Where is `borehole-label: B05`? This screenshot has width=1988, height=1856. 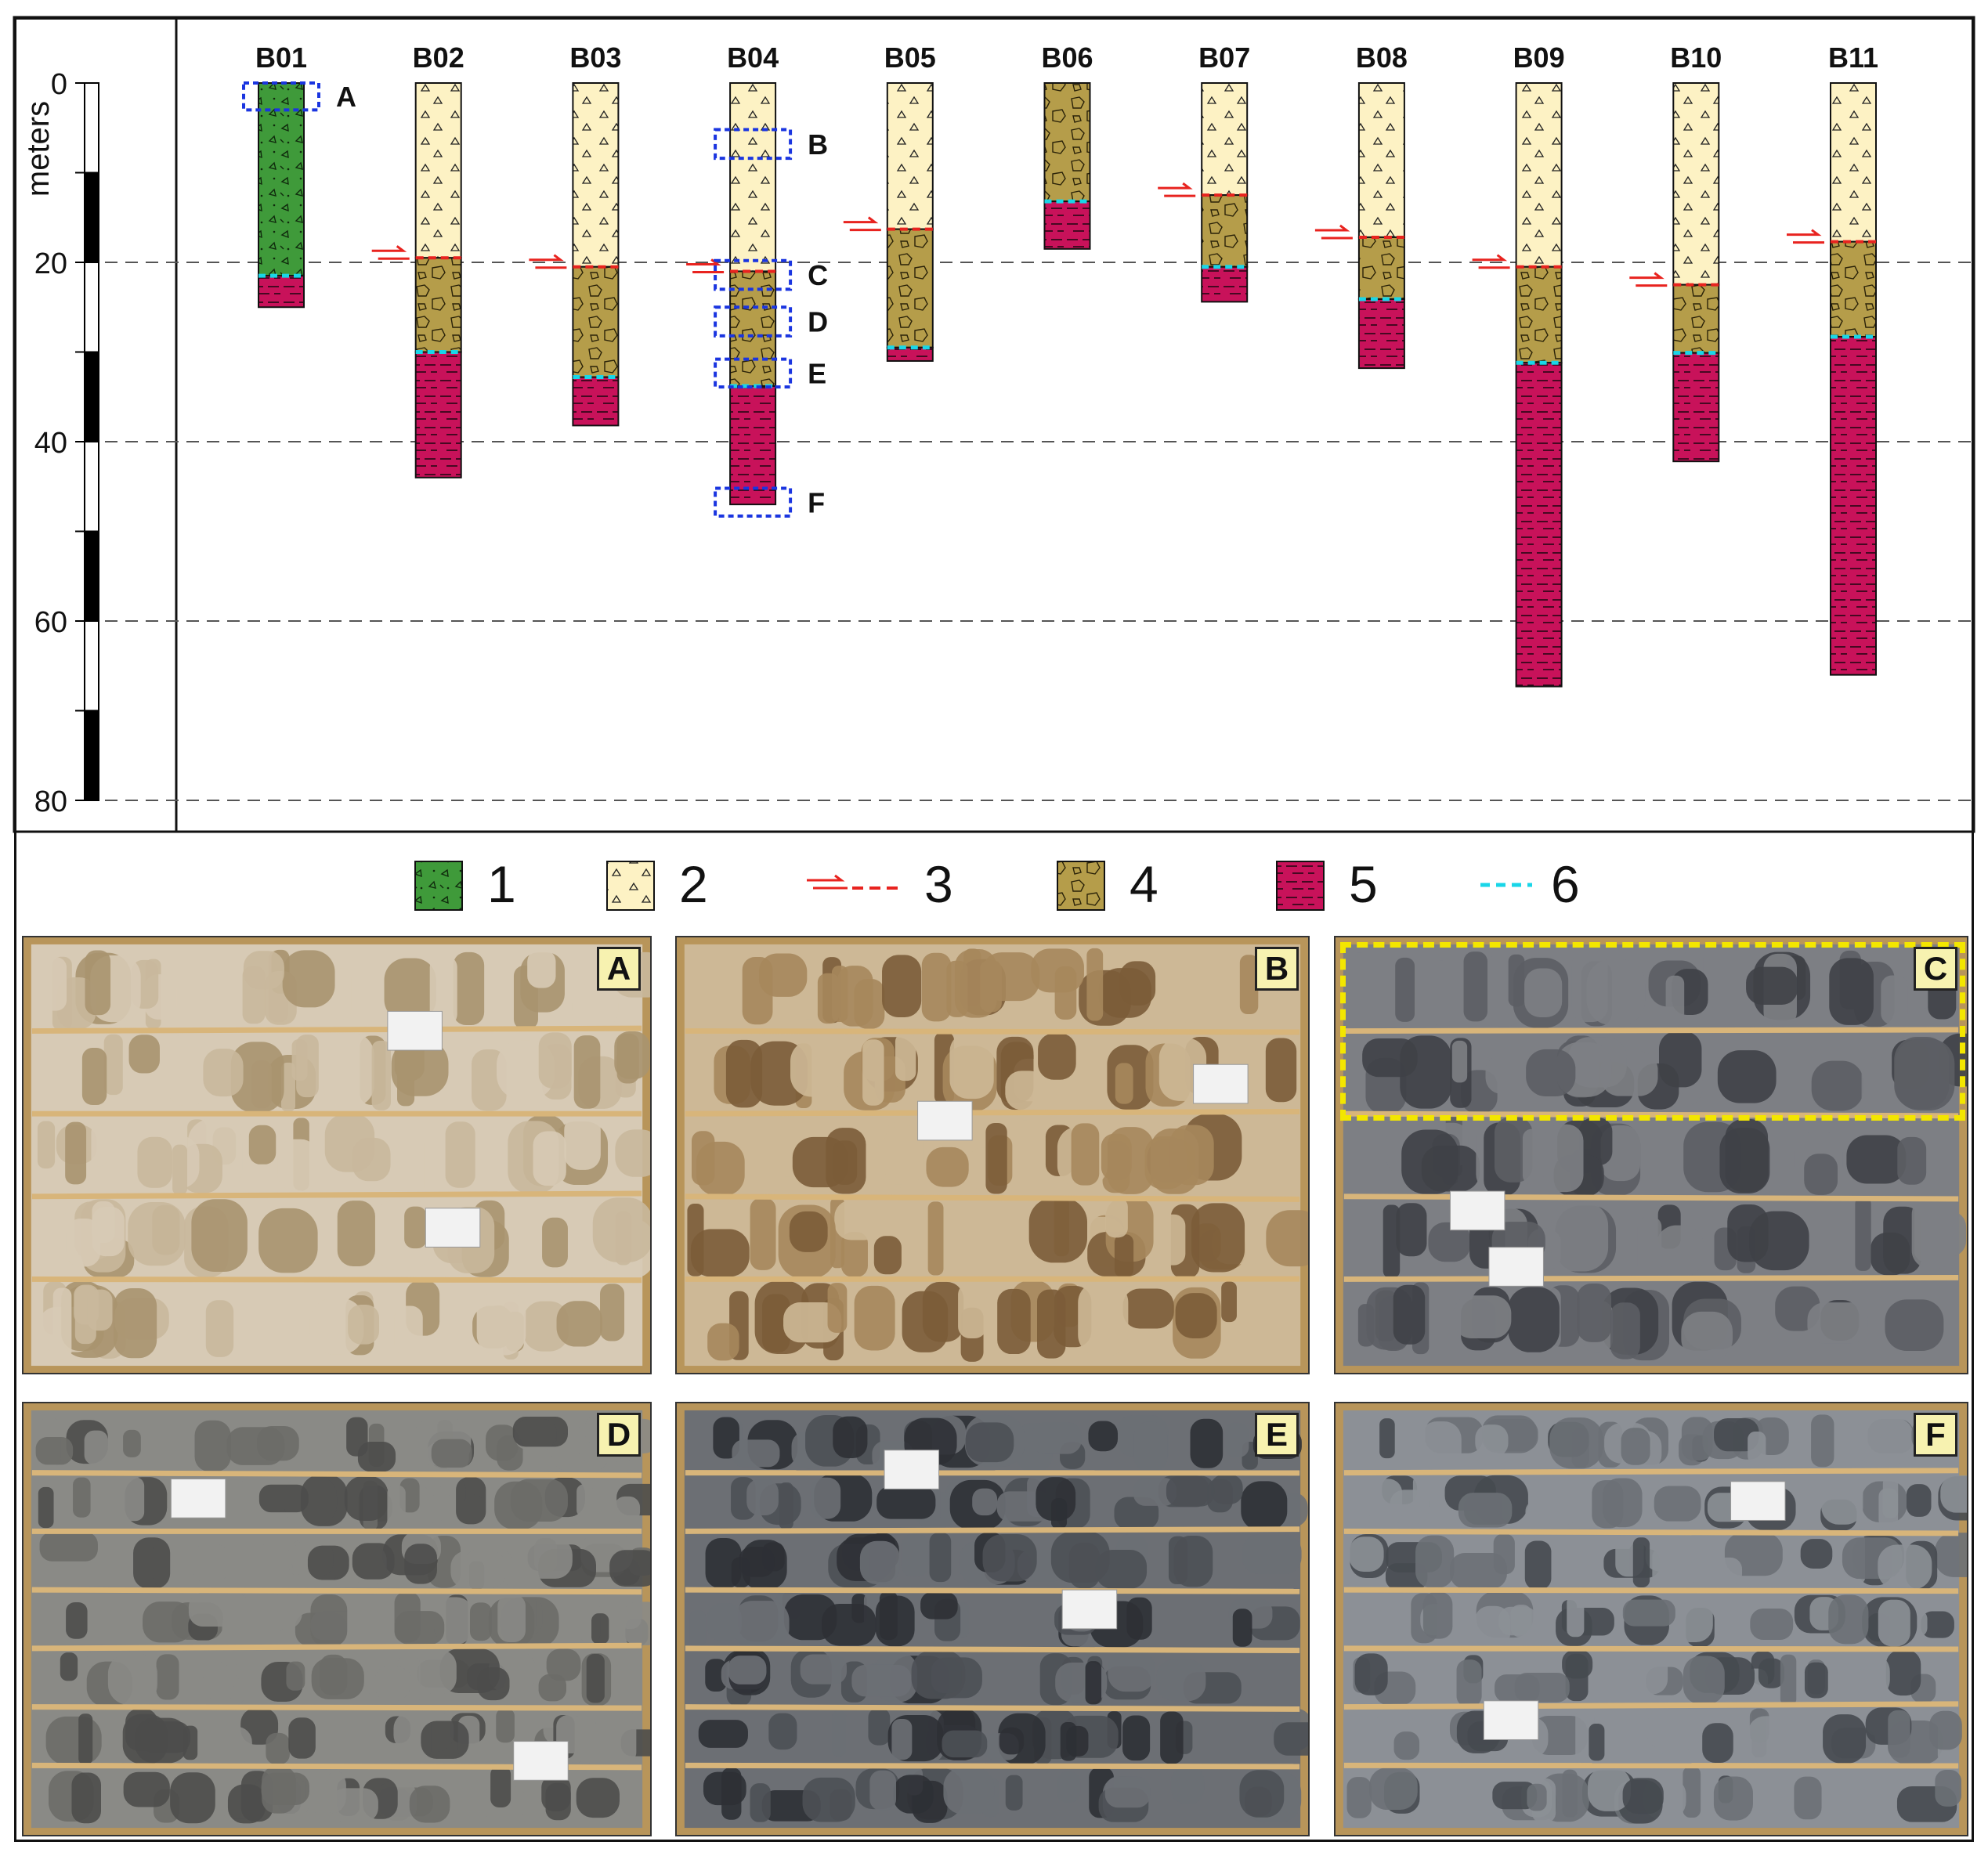 borehole-label: B05 is located at coordinates (910, 58).